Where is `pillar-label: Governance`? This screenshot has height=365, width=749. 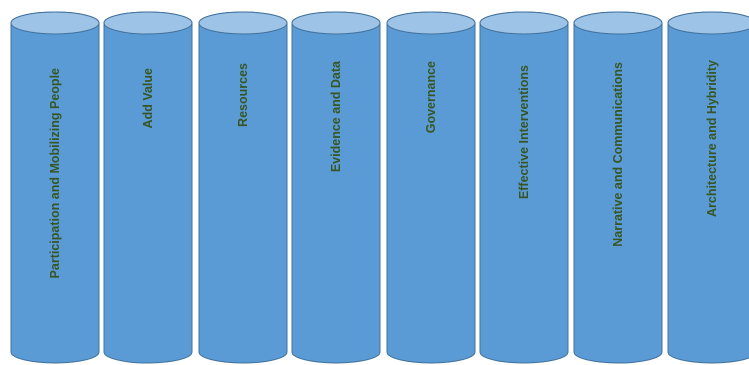 pillar-label: Governance is located at coordinates (431, 97).